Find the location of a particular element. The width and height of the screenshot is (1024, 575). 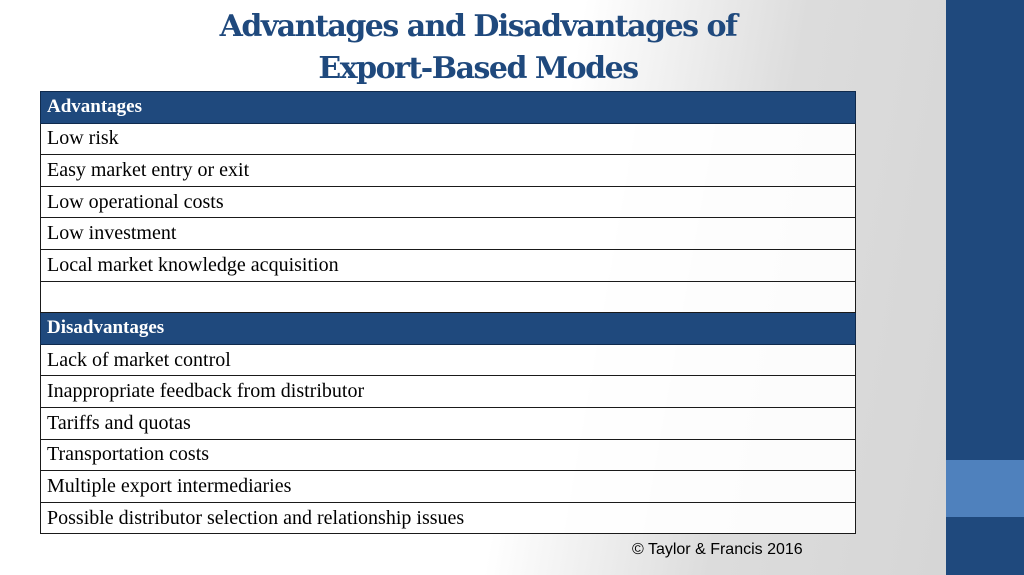

table-row: Low investment is located at coordinates (448, 233).